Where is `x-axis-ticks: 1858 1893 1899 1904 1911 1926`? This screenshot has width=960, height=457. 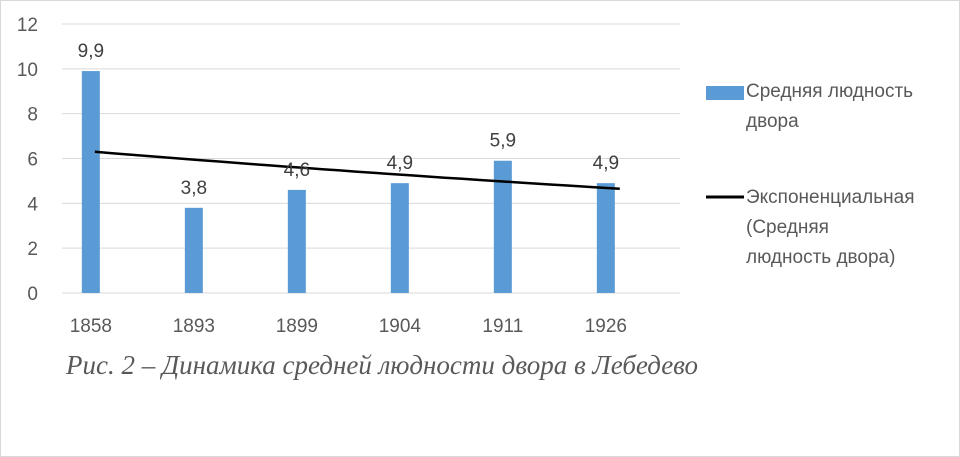 x-axis-ticks: 1858 1893 1899 1904 1911 1926 is located at coordinates (348, 326).